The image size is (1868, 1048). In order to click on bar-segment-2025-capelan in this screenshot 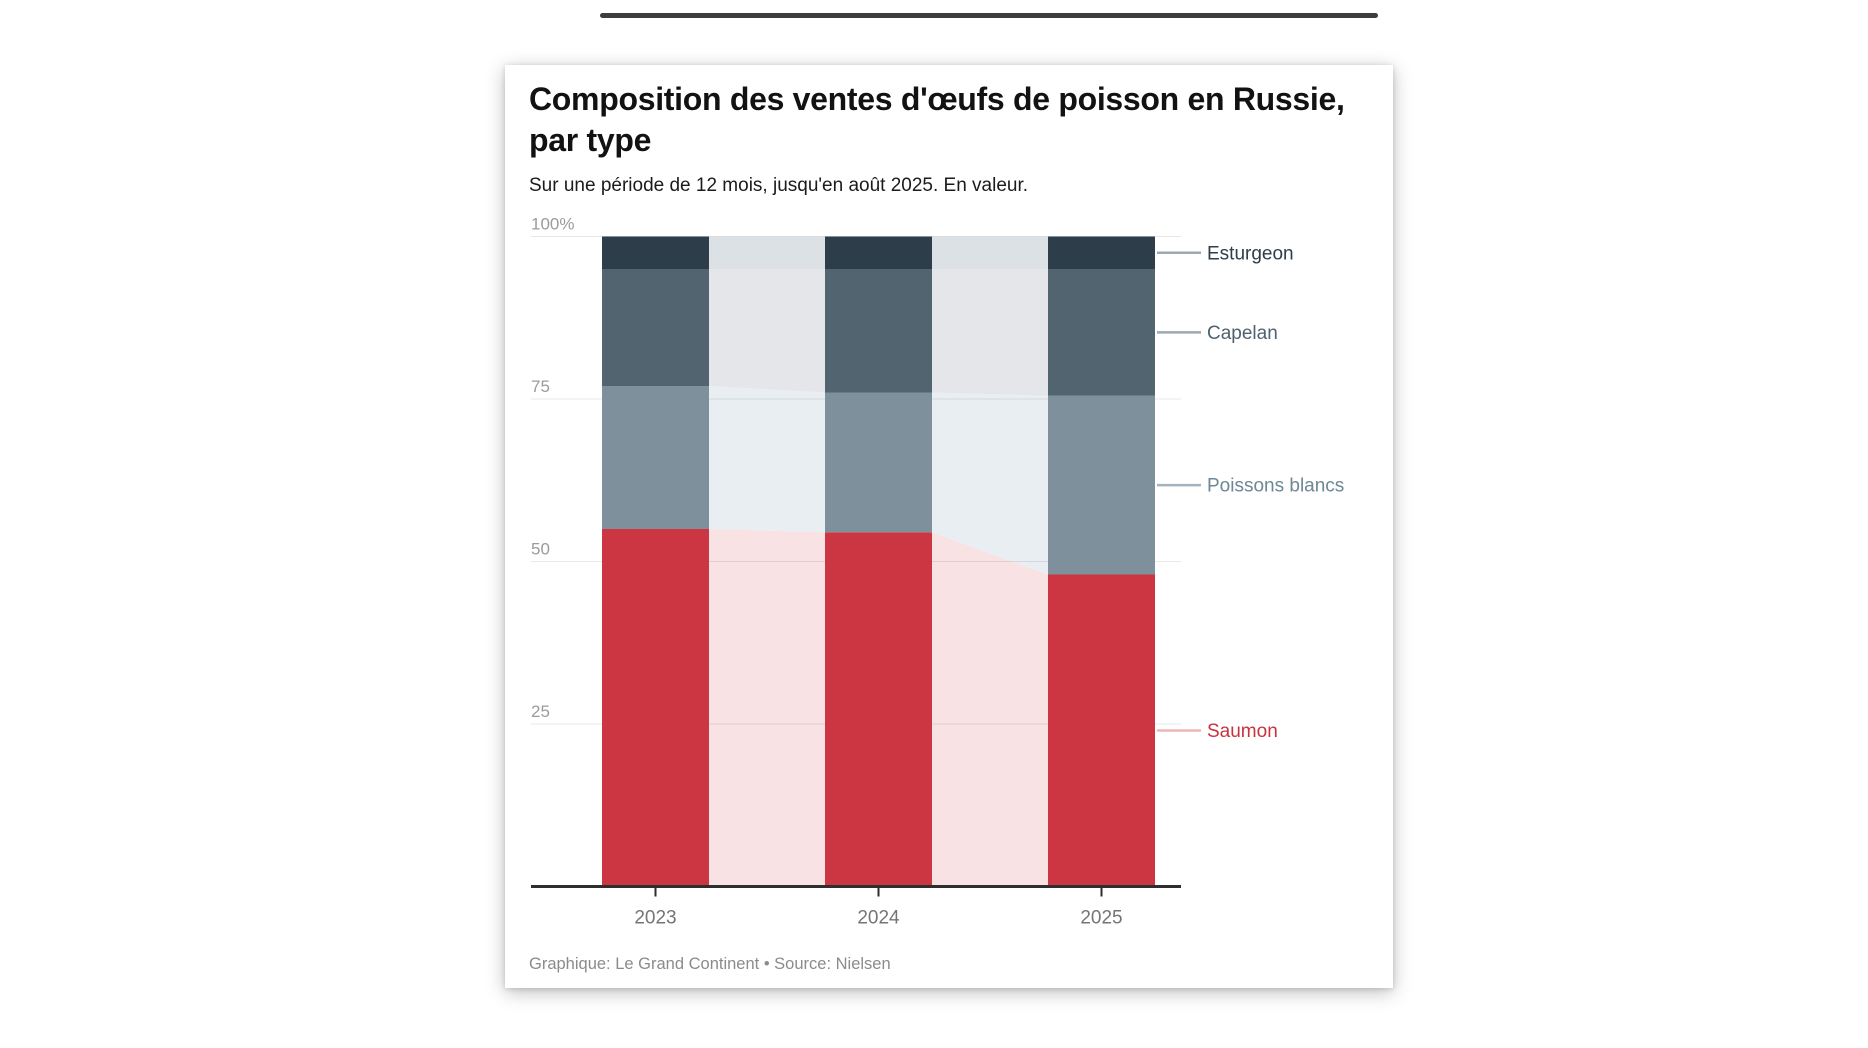, I will do `click(1101, 332)`.